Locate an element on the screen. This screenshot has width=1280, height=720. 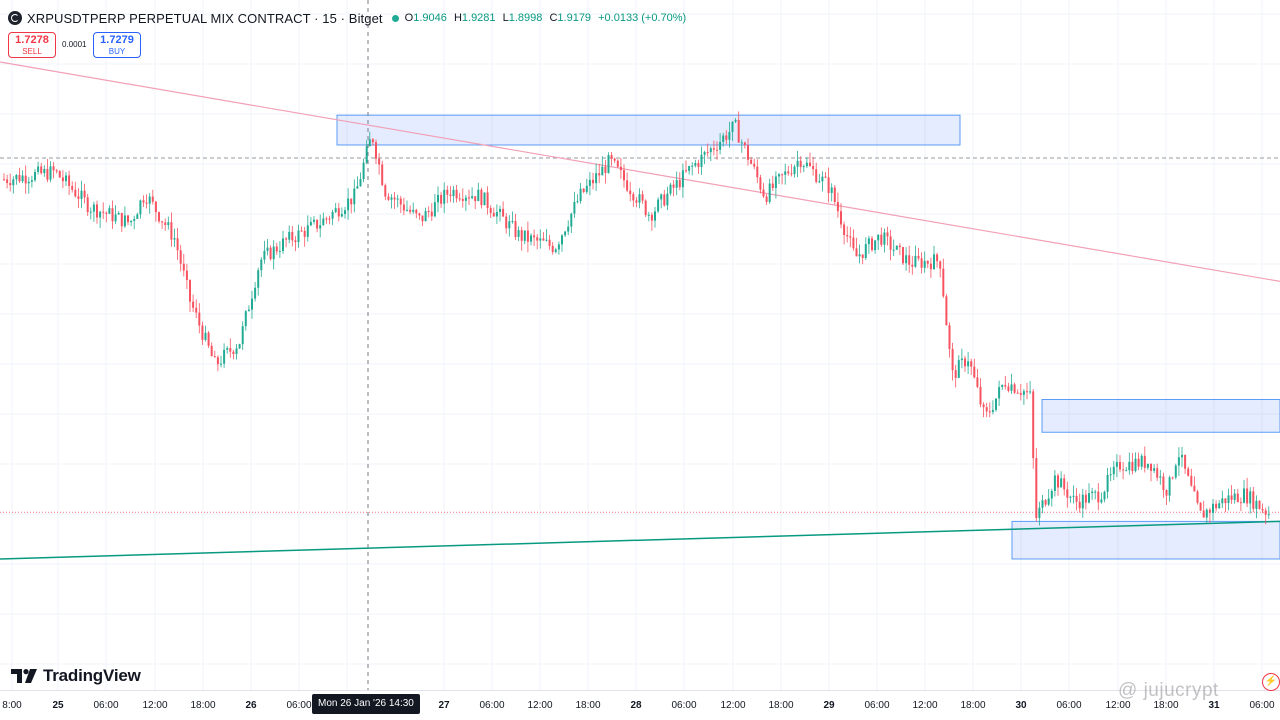
close-label: C is located at coordinates (553, 18).